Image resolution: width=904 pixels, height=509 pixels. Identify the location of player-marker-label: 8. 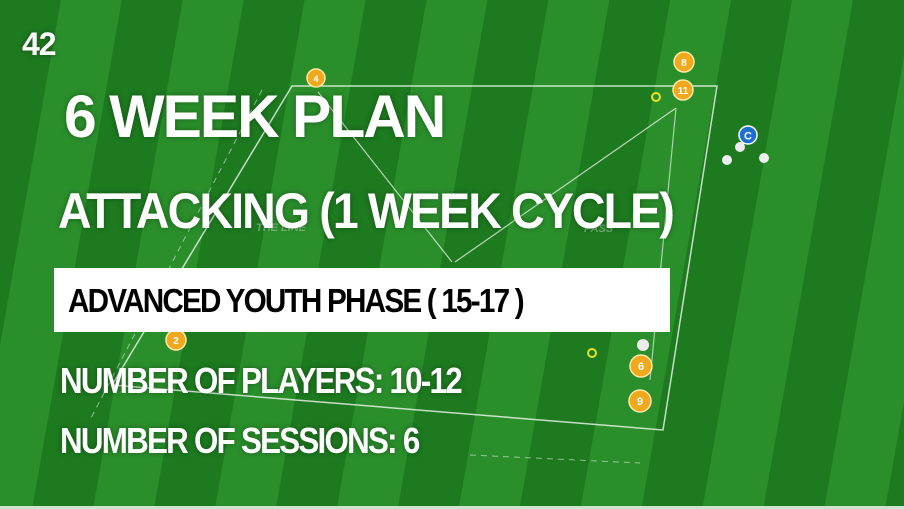
(684, 63).